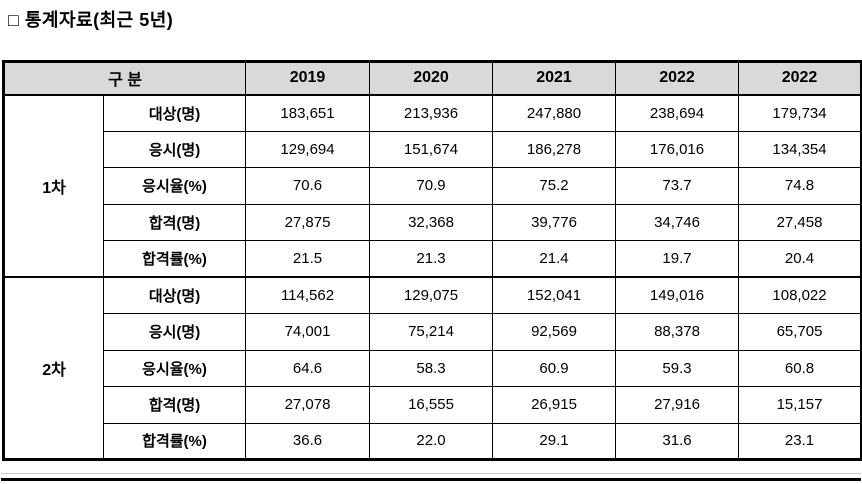 This screenshot has height=484, width=862. Describe the element at coordinates (677, 405) in the screenshot. I see `value-cell: 27,916` at that location.